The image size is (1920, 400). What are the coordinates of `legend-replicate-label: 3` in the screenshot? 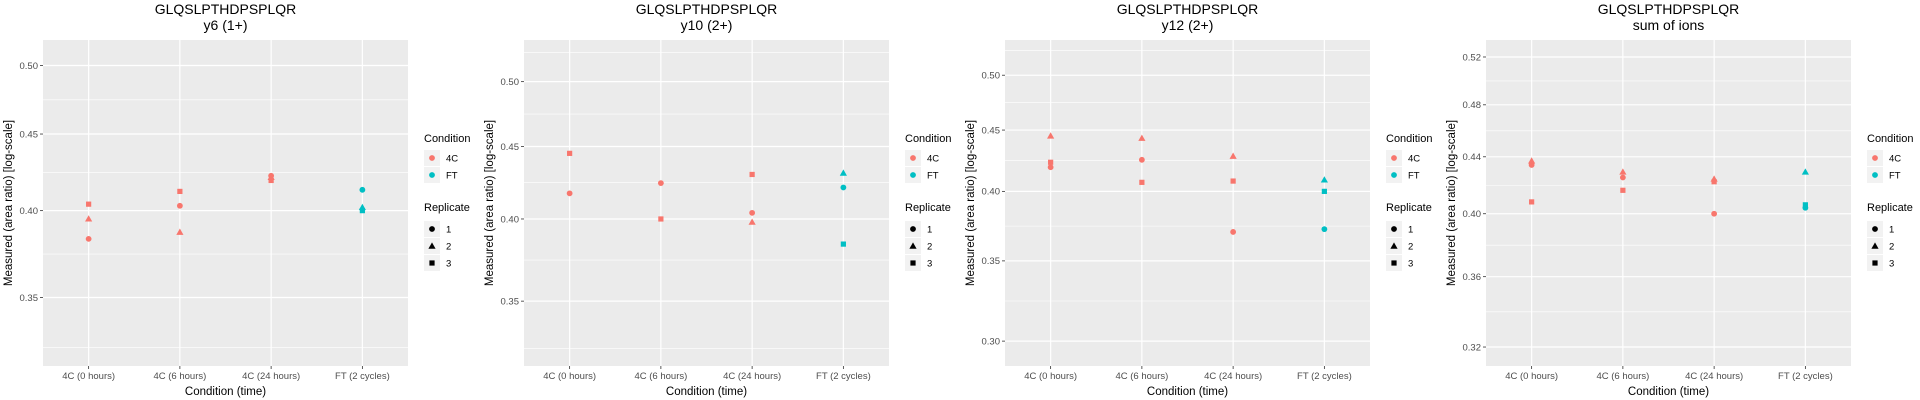 It's located at (1891, 264).